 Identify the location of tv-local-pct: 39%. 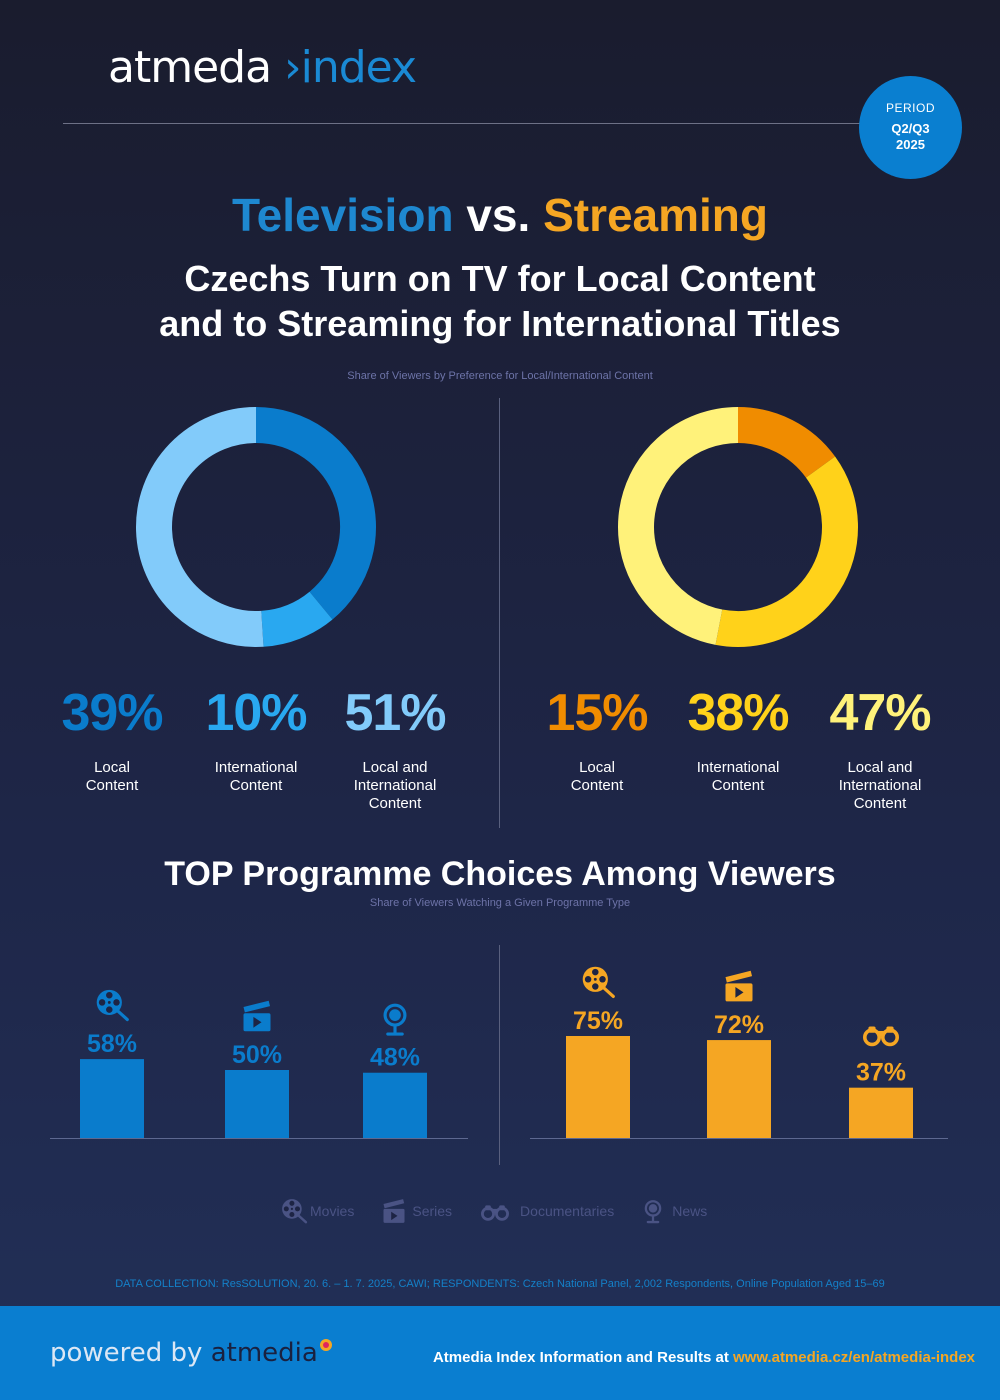
(112, 713).